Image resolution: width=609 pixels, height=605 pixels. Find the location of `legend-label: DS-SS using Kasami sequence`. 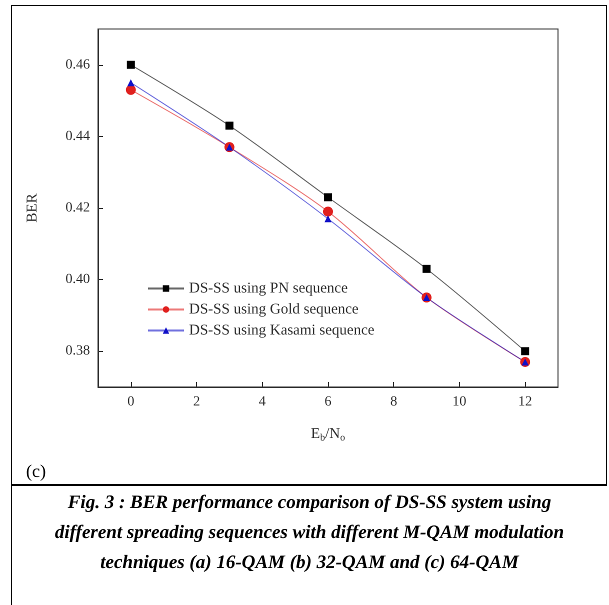

legend-label: DS-SS using Kasami sequence is located at coordinates (282, 330).